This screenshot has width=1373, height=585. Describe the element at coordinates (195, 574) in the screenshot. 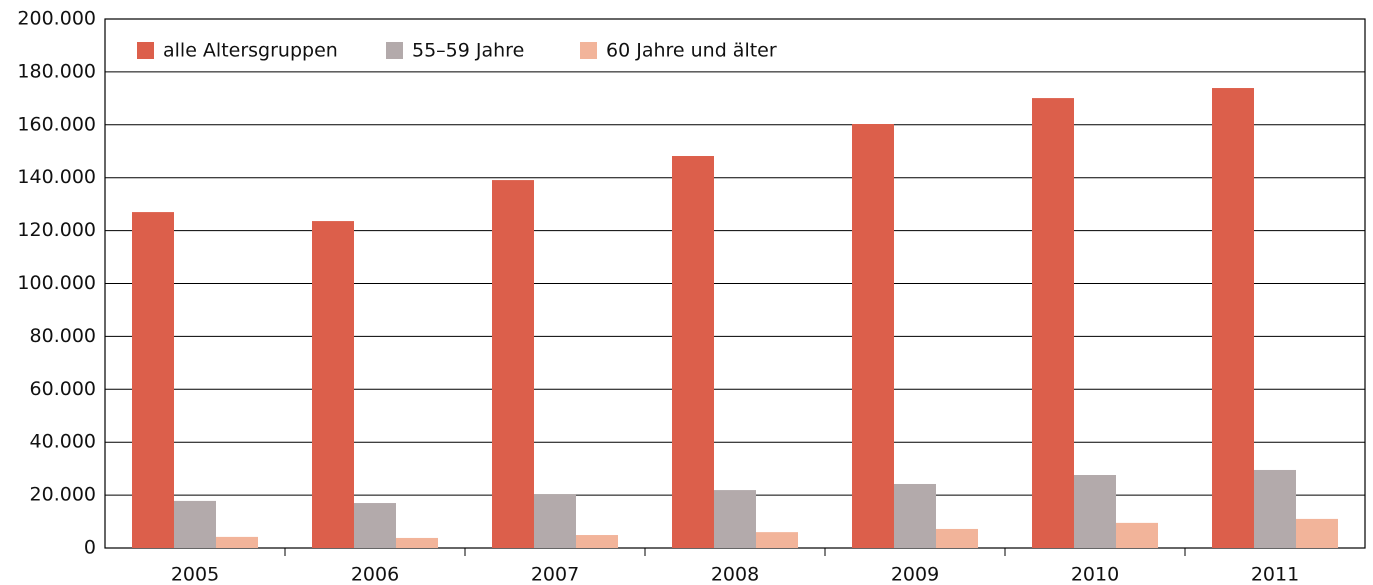

I see `x-tick-label: 2005` at that location.